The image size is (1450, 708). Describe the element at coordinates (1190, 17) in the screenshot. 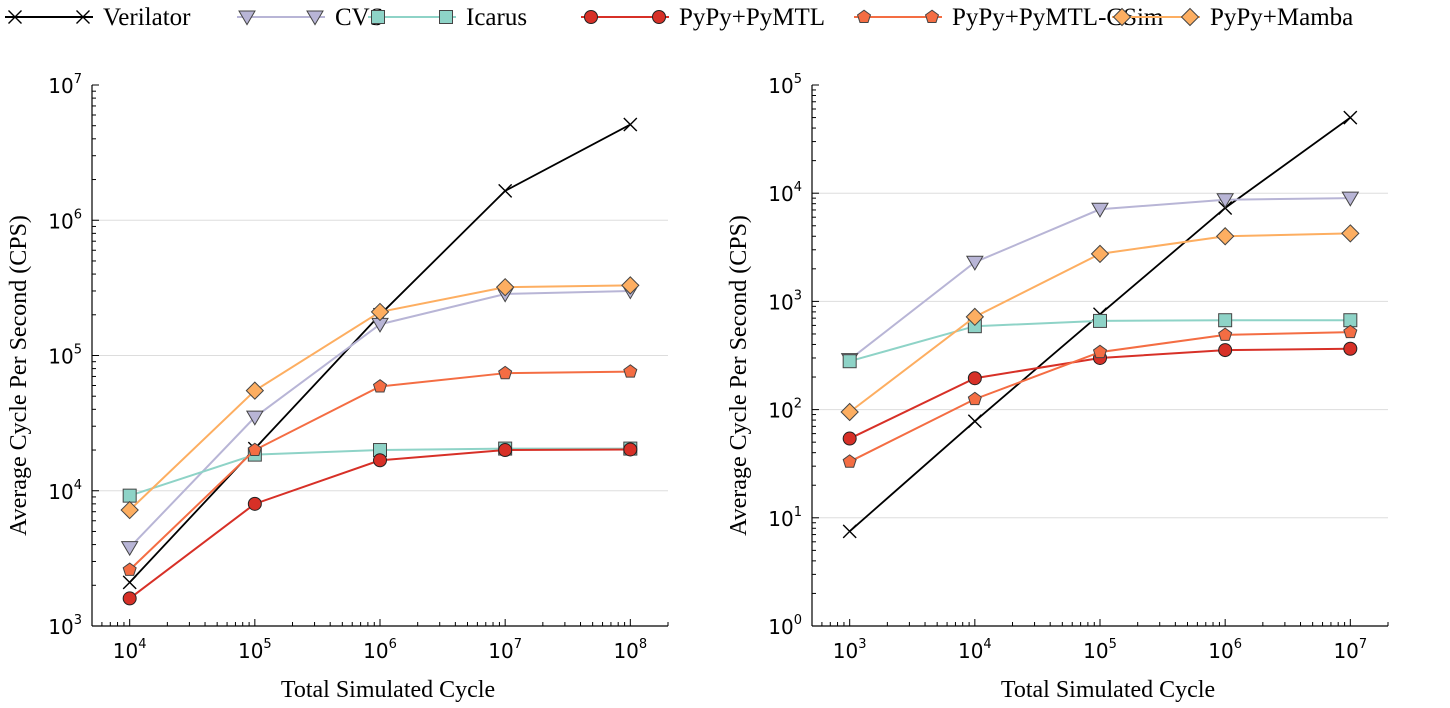

I see `legend-marker-diamond-icon` at that location.